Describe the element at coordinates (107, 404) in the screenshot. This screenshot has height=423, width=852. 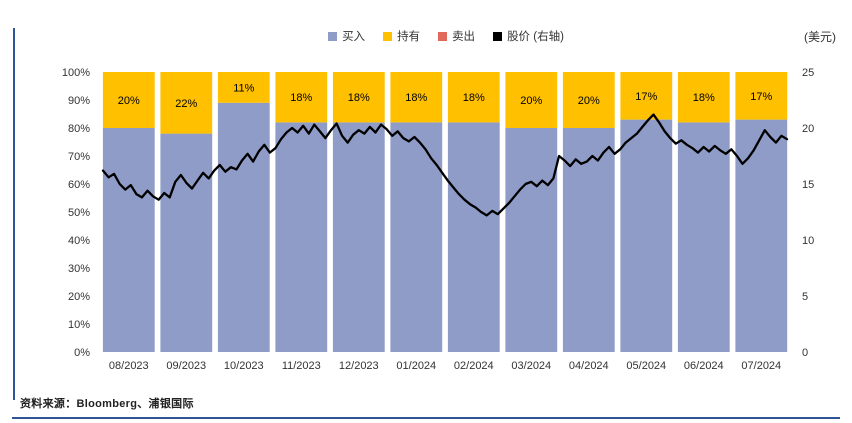
I see `source-note: 资料来源：Bloomberg、浦银国际` at that location.